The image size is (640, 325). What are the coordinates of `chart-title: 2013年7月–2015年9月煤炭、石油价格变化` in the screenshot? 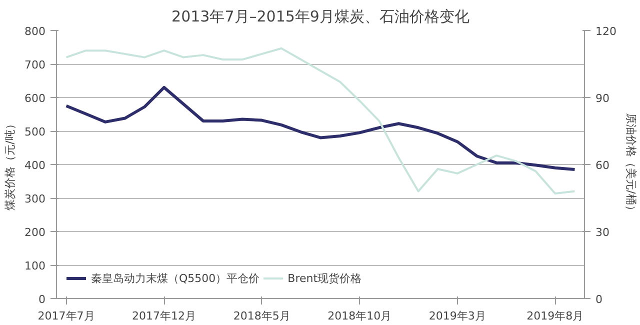 It's located at (321, 17).